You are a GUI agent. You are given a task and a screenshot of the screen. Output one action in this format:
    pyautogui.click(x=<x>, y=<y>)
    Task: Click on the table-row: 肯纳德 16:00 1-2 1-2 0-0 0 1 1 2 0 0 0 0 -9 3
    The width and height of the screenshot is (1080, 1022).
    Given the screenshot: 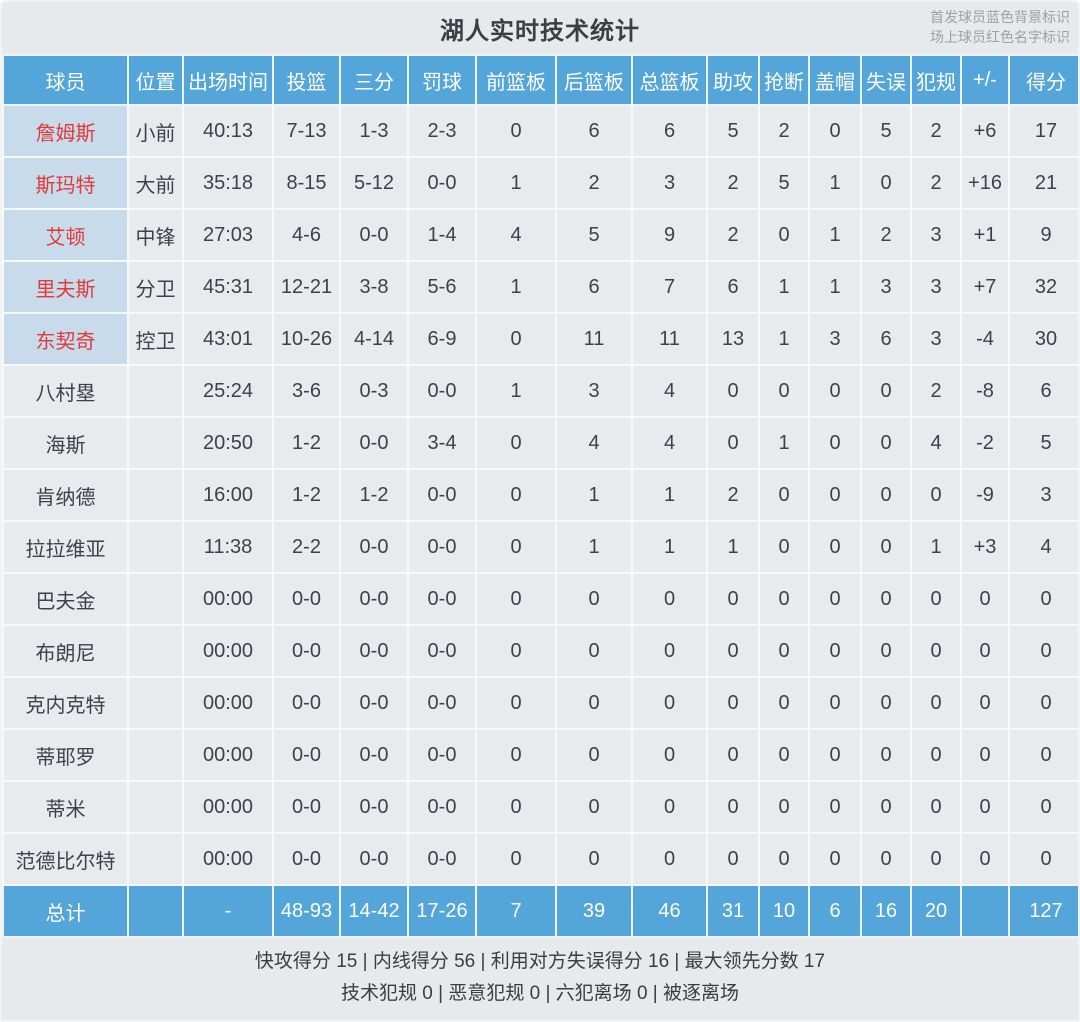 What is the action you would take?
    pyautogui.click(x=540, y=495)
    